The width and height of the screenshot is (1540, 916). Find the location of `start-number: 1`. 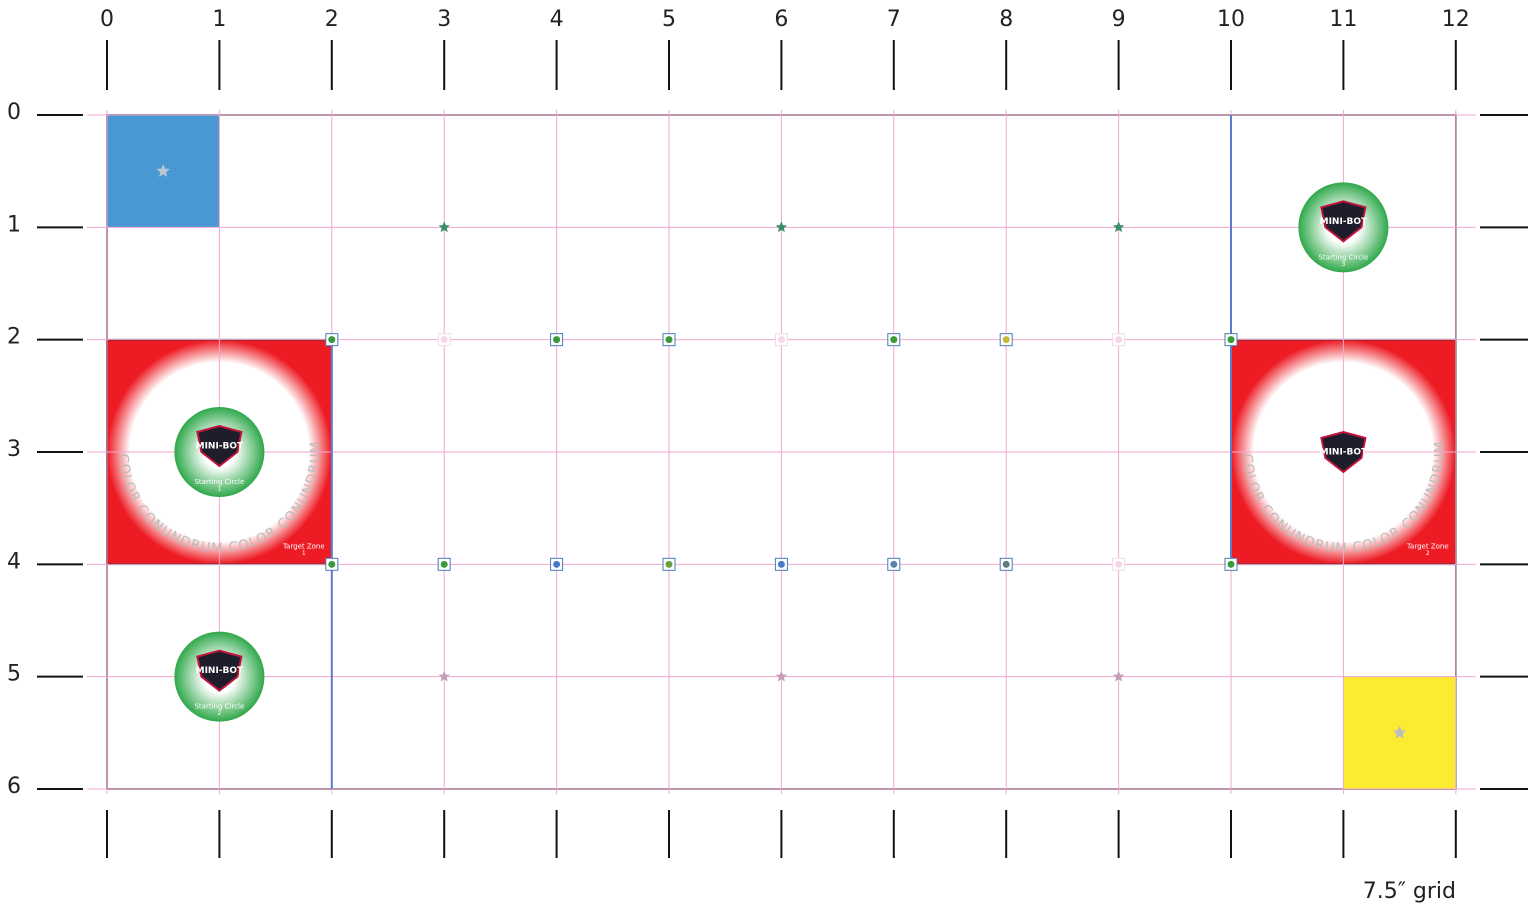

start-number: 1 is located at coordinates (219, 488).